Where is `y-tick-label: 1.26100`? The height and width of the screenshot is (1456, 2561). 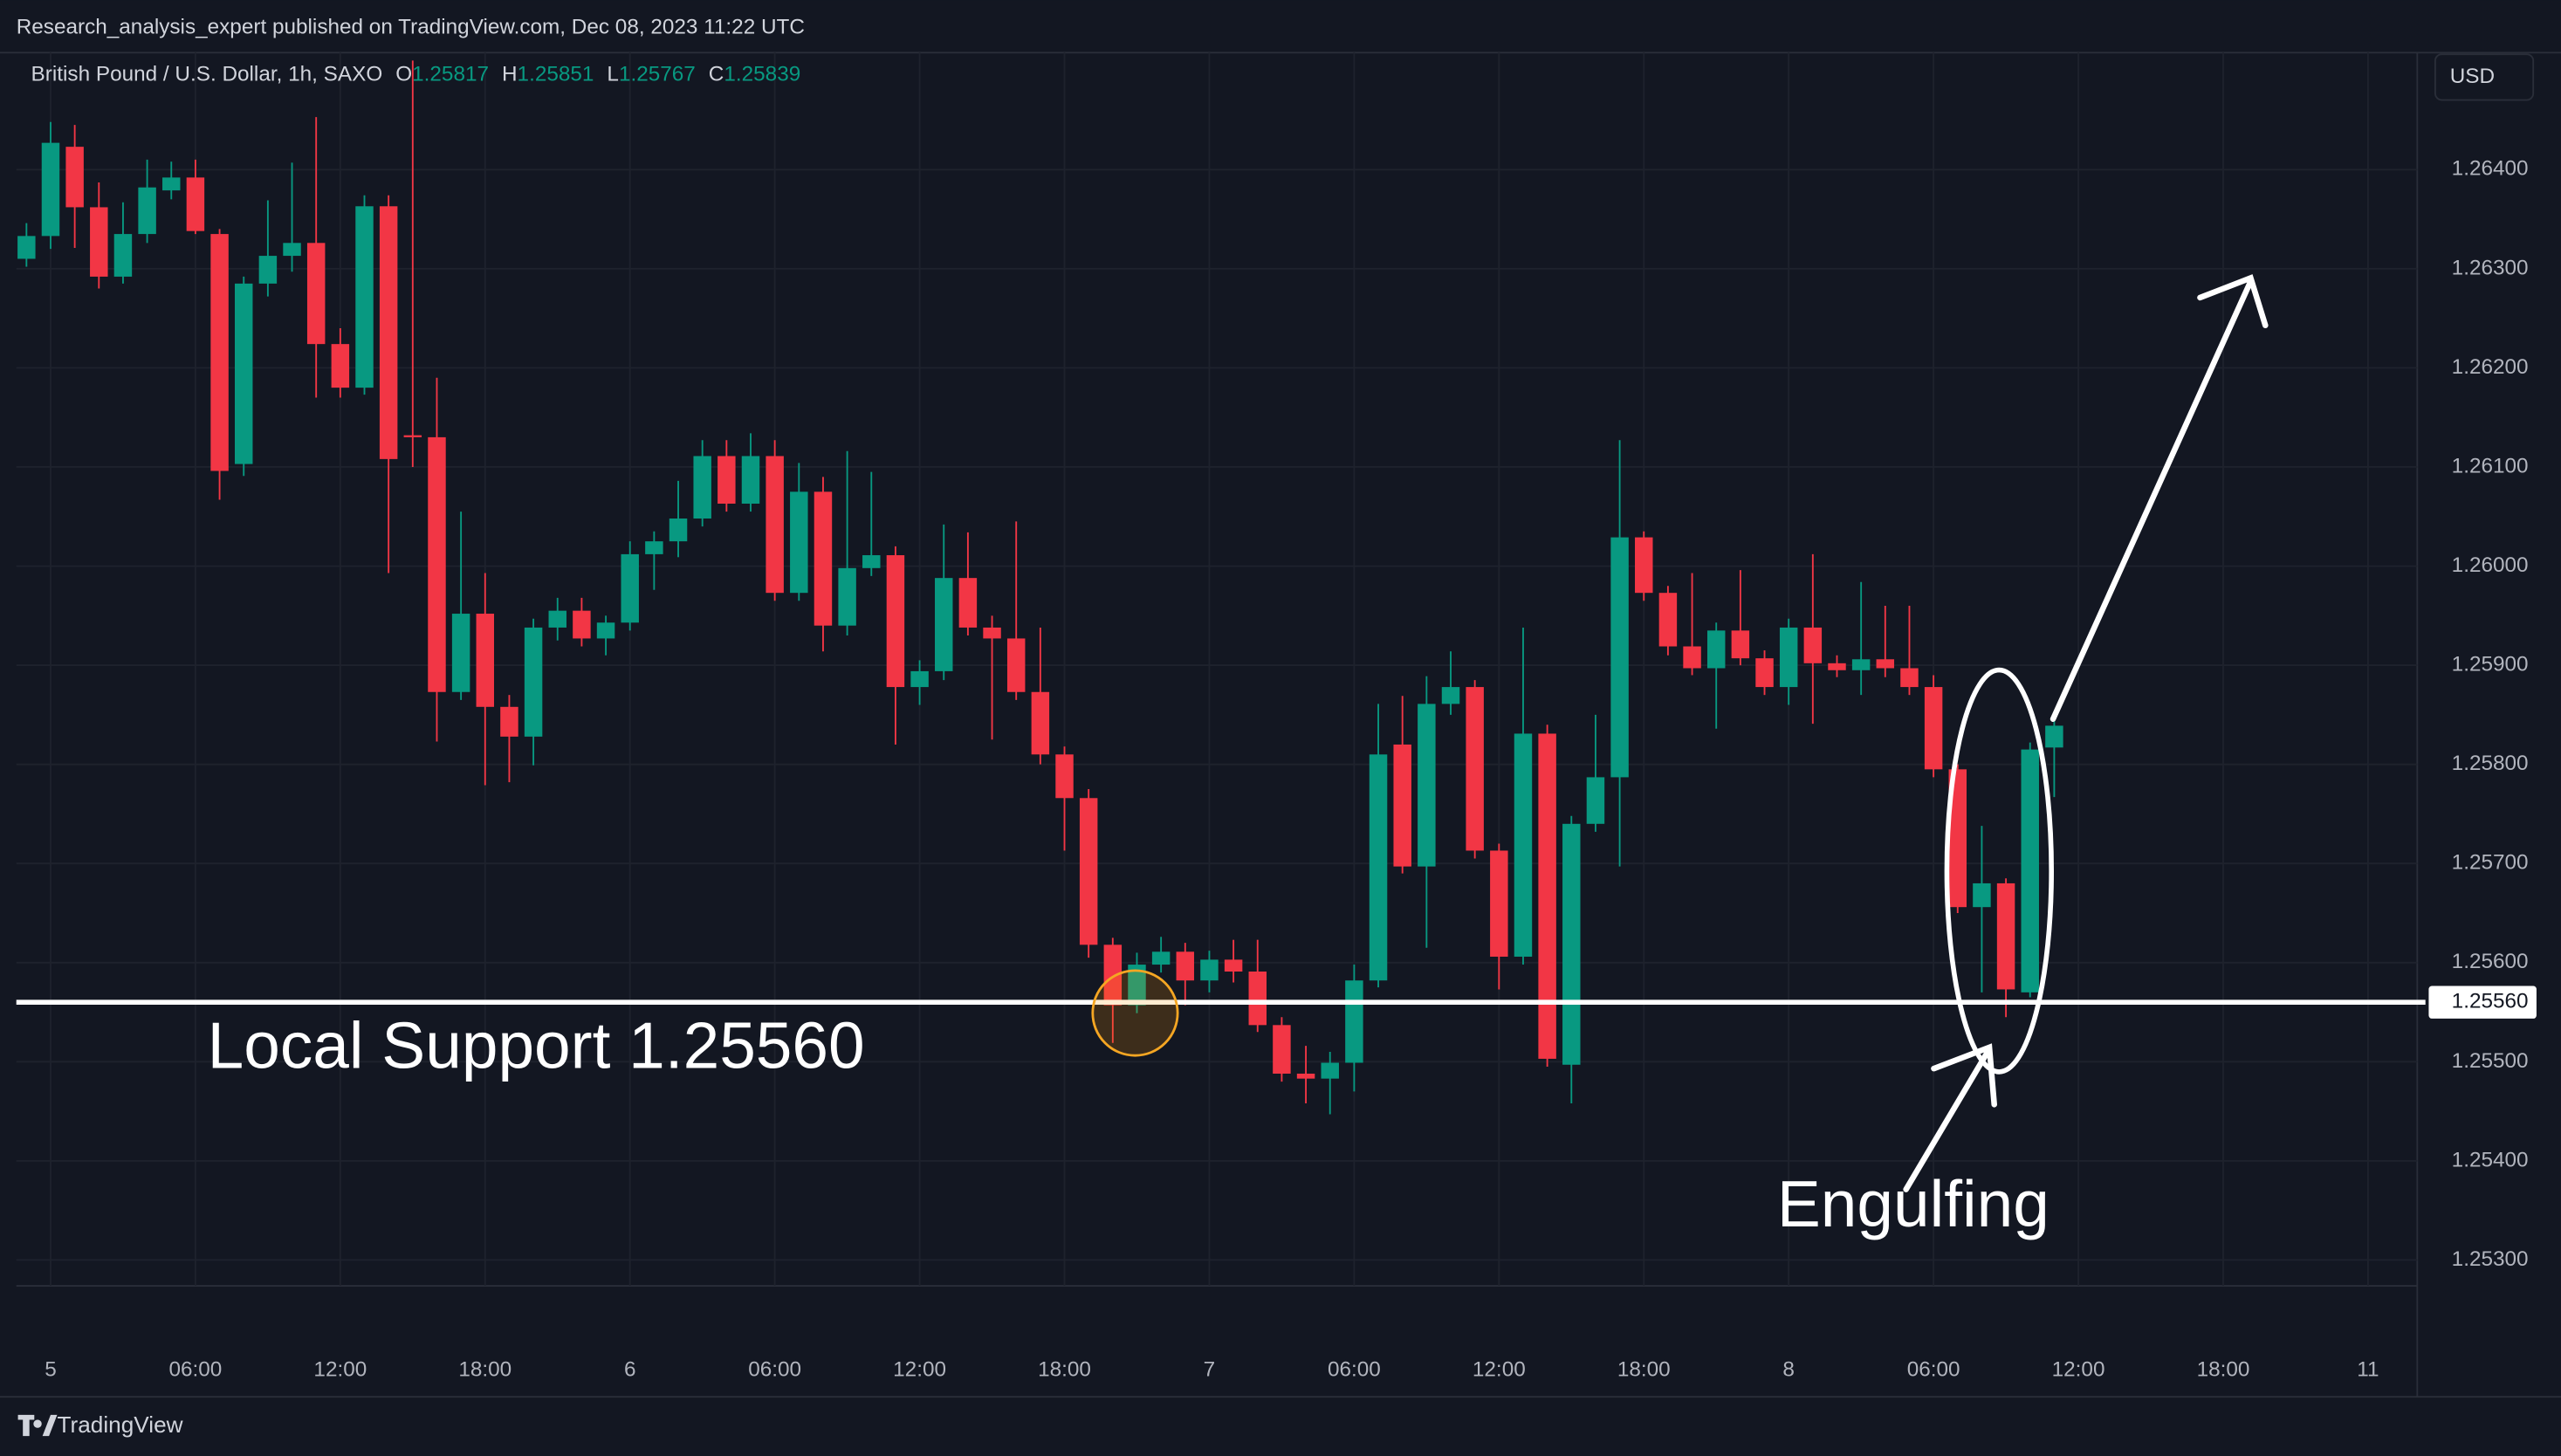
y-tick-label: 1.26100 is located at coordinates (2490, 465).